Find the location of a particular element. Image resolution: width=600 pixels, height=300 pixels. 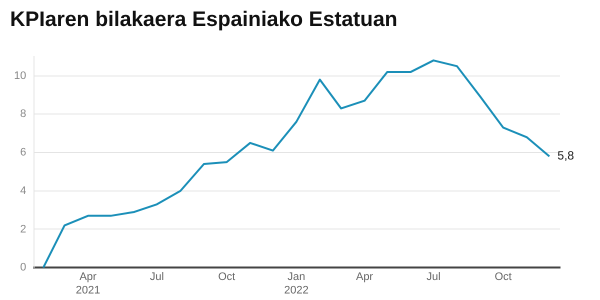

y-tick-label: 4 is located at coordinates (23, 190).